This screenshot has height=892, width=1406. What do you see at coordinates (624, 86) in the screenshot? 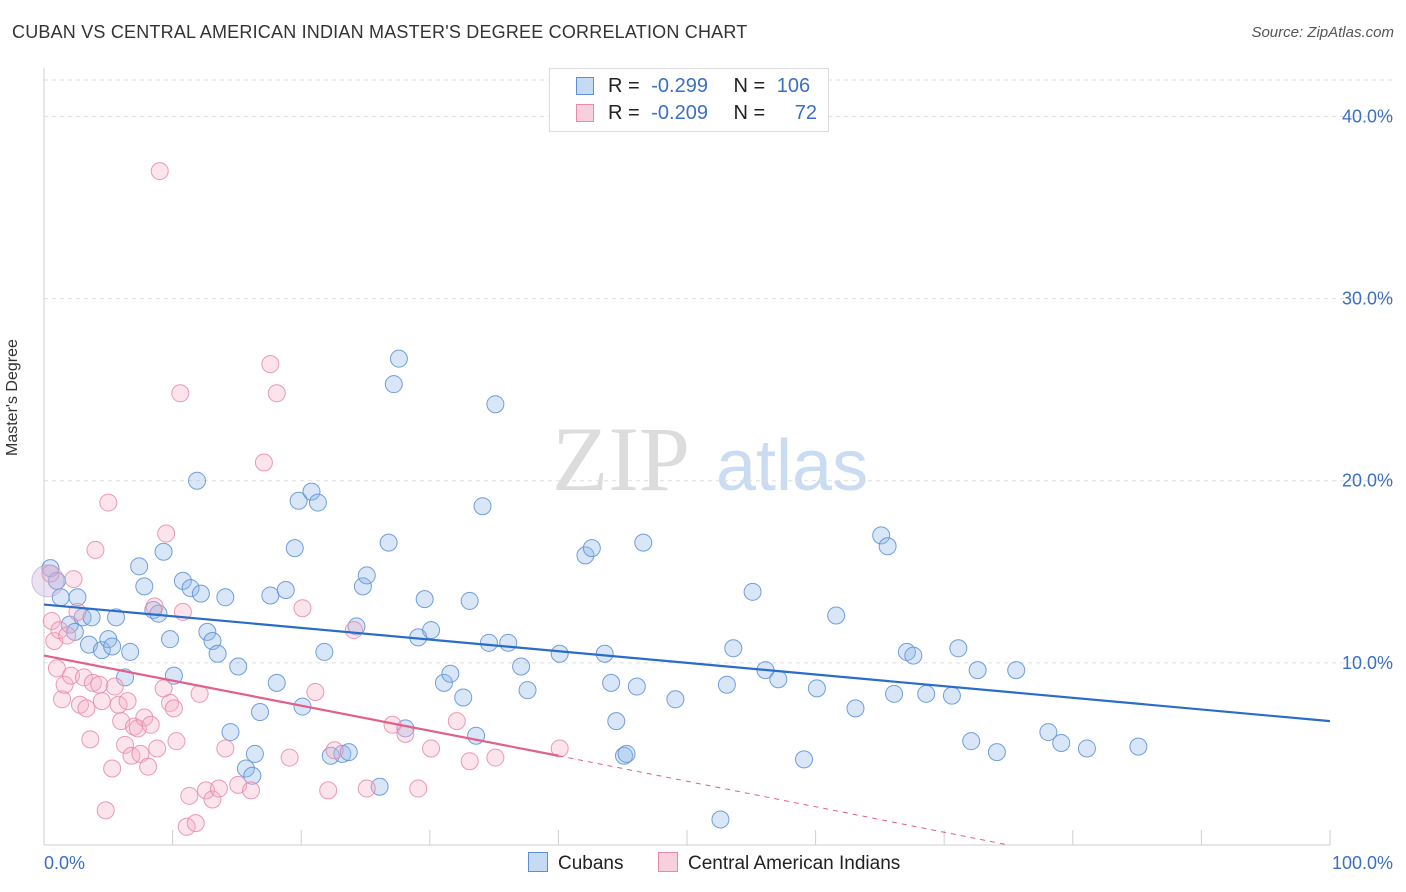
I see `legend-r-label: R =` at bounding box center [624, 86].